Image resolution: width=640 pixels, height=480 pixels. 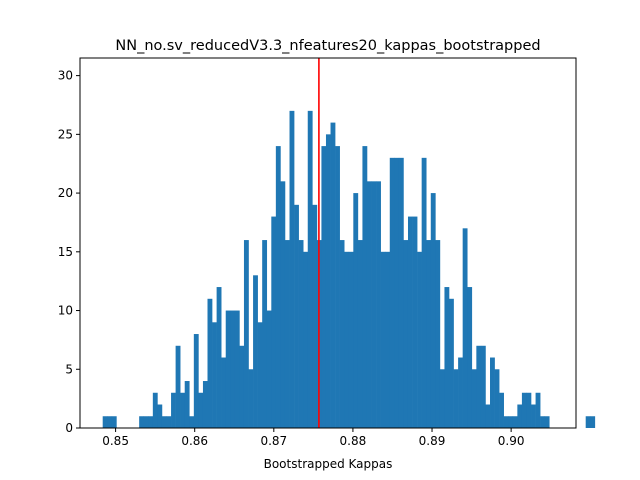 I want to click on x-axis-label: Bootstrapped Kappas, so click(x=328, y=464).